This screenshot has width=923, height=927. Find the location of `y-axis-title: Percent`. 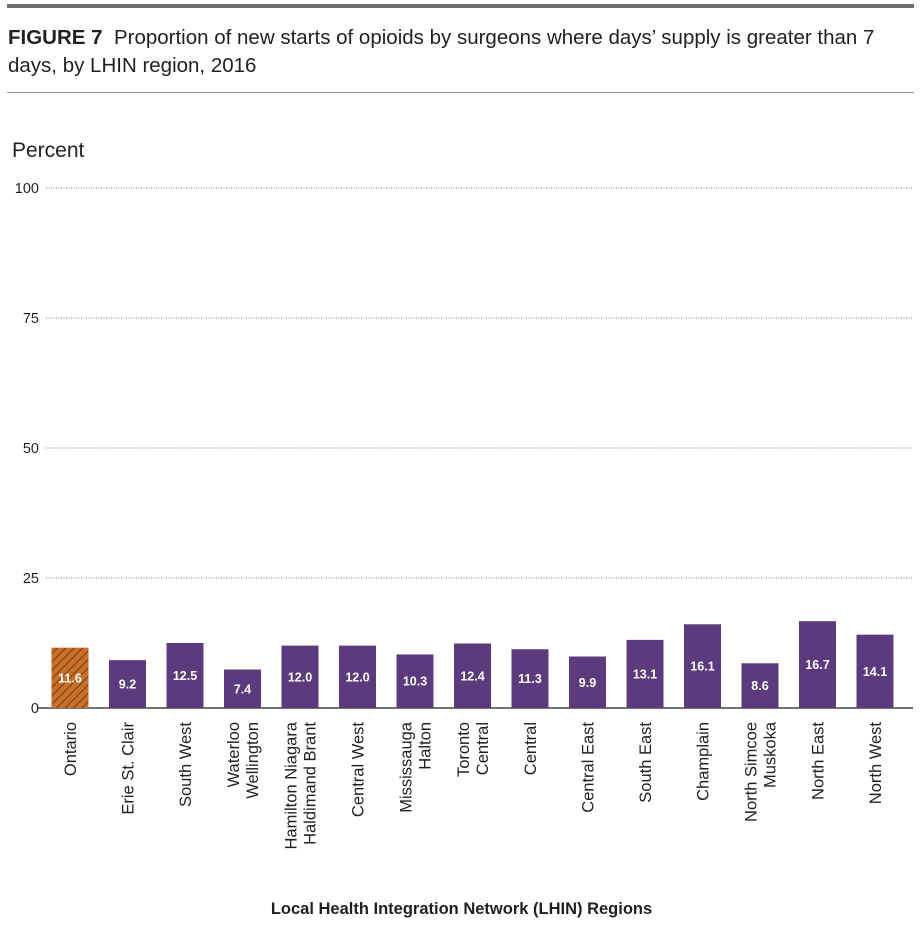

y-axis-title: Percent is located at coordinates (48, 150).